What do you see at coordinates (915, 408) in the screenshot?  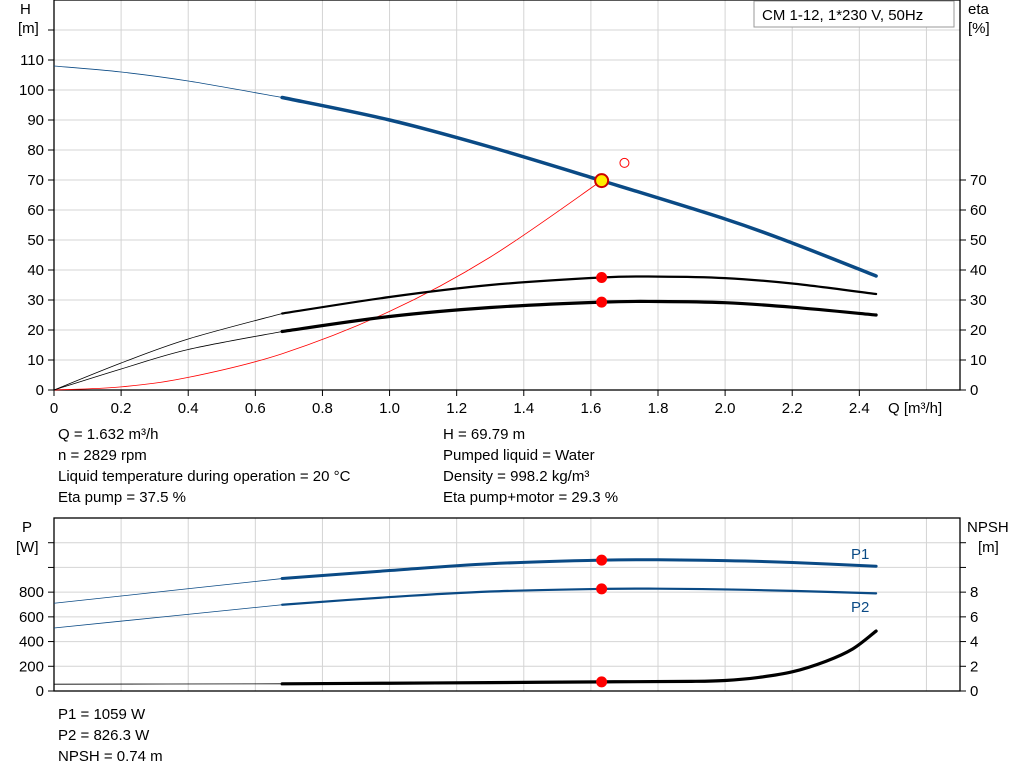 I see `q-axis-label: Q [m³/h]` at bounding box center [915, 408].